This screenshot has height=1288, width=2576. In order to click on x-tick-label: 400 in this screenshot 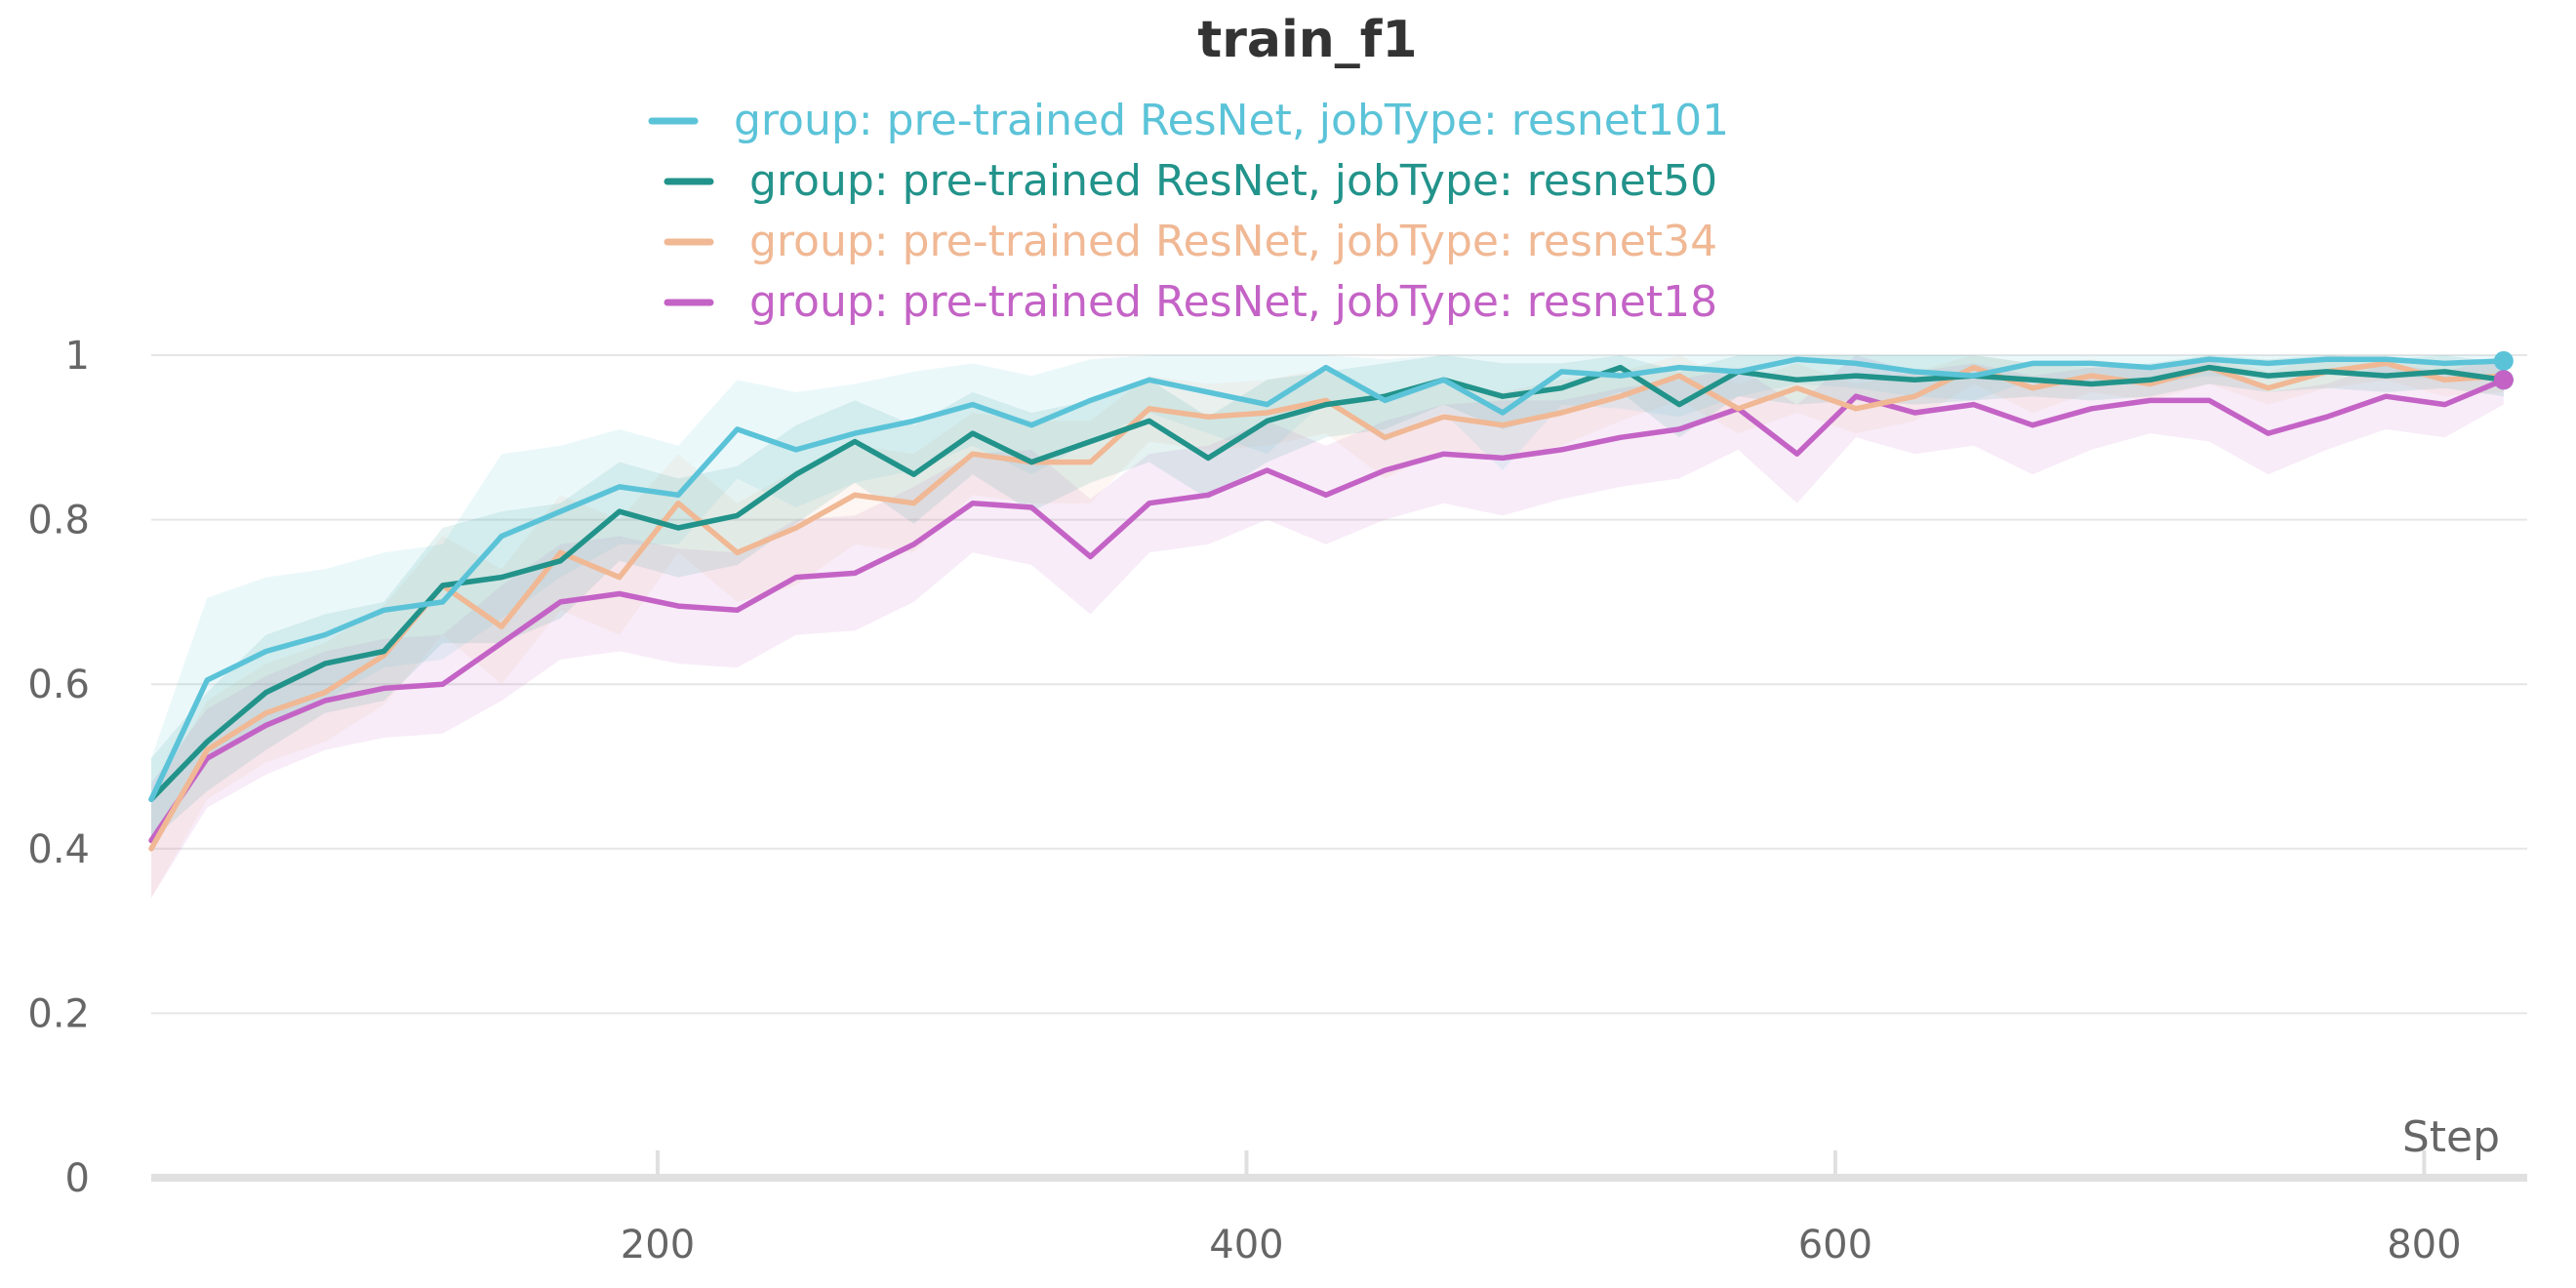, I will do `click(1246, 1245)`.